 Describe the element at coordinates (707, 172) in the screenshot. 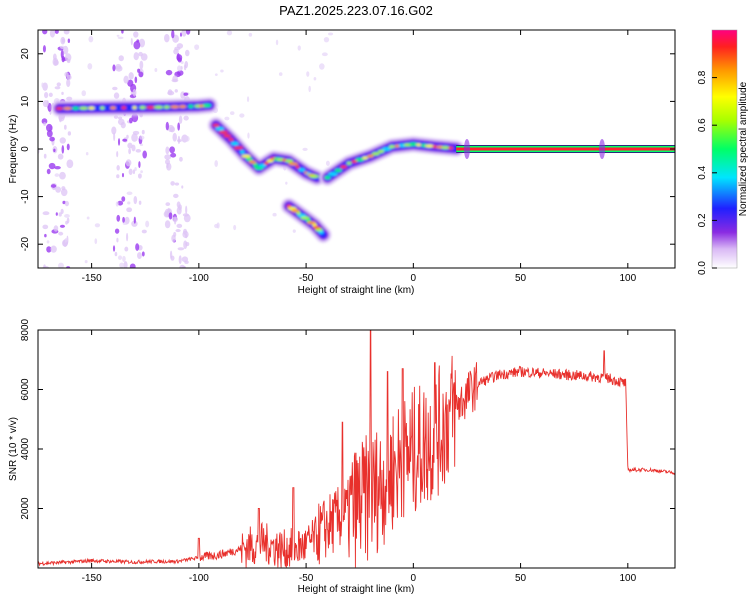

I see `colorbar-ticks: 0.0 0.2 0.4 0.6 0.8` at that location.